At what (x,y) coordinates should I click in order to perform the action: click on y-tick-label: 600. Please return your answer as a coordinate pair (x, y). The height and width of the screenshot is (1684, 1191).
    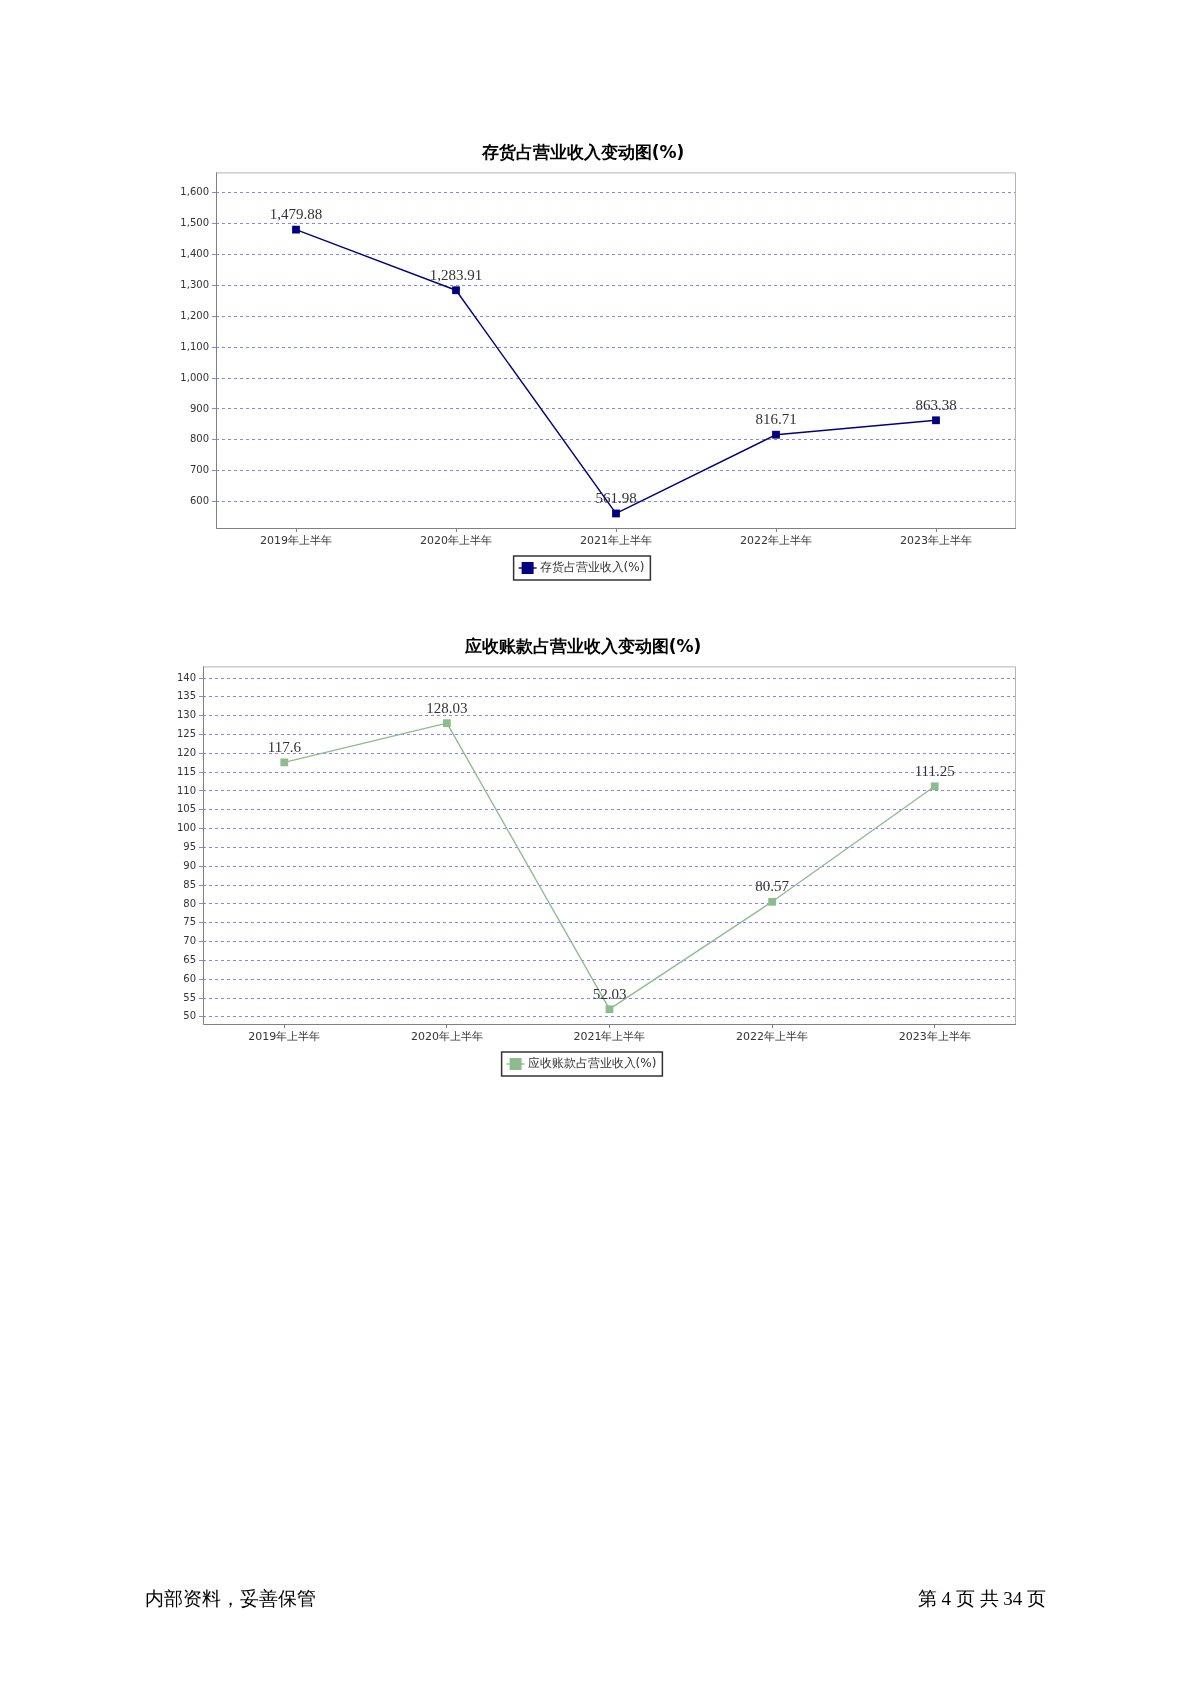
    Looking at the image, I should click on (199, 501).